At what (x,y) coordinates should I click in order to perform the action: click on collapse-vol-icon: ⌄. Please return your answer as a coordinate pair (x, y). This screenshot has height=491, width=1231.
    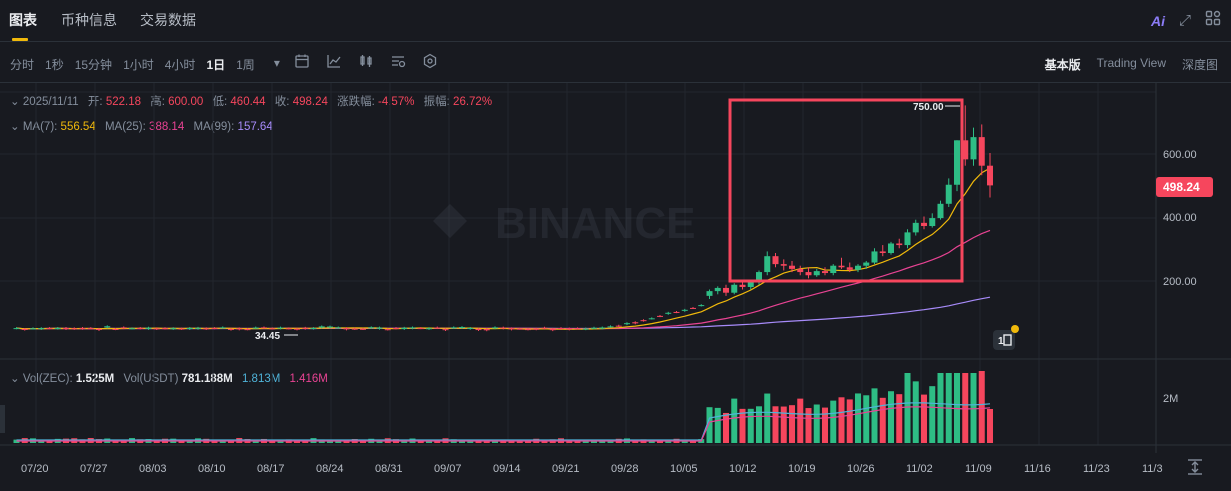
    Looking at the image, I should click on (15, 379).